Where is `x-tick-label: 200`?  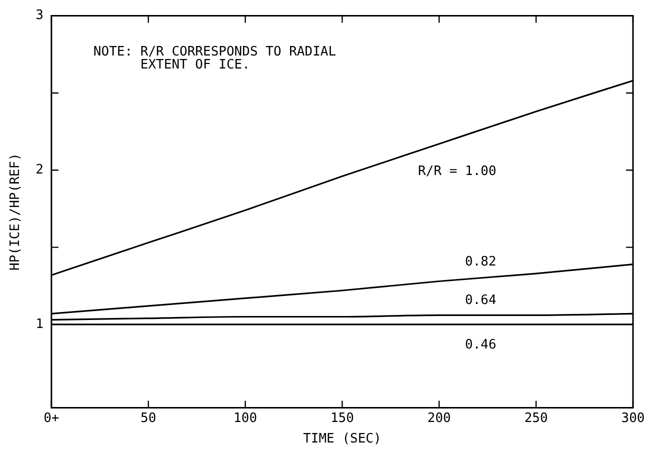
x-tick-label: 200 is located at coordinates (439, 418).